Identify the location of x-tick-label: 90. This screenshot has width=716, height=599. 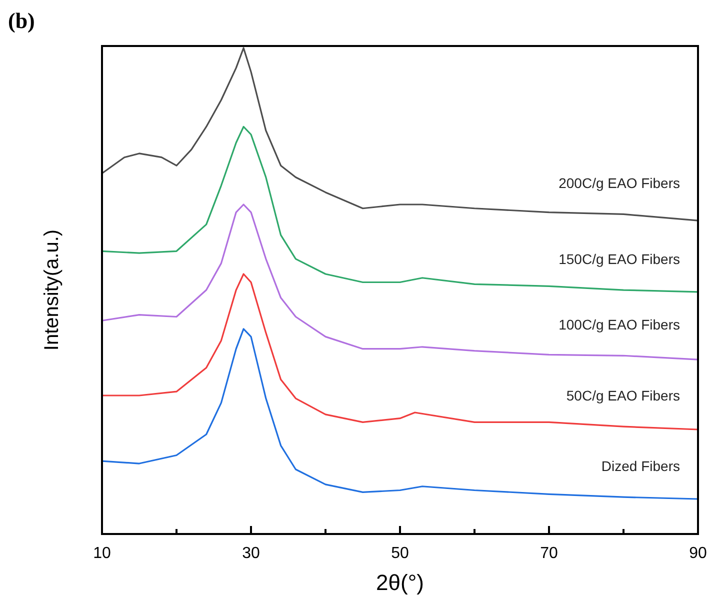
(698, 553).